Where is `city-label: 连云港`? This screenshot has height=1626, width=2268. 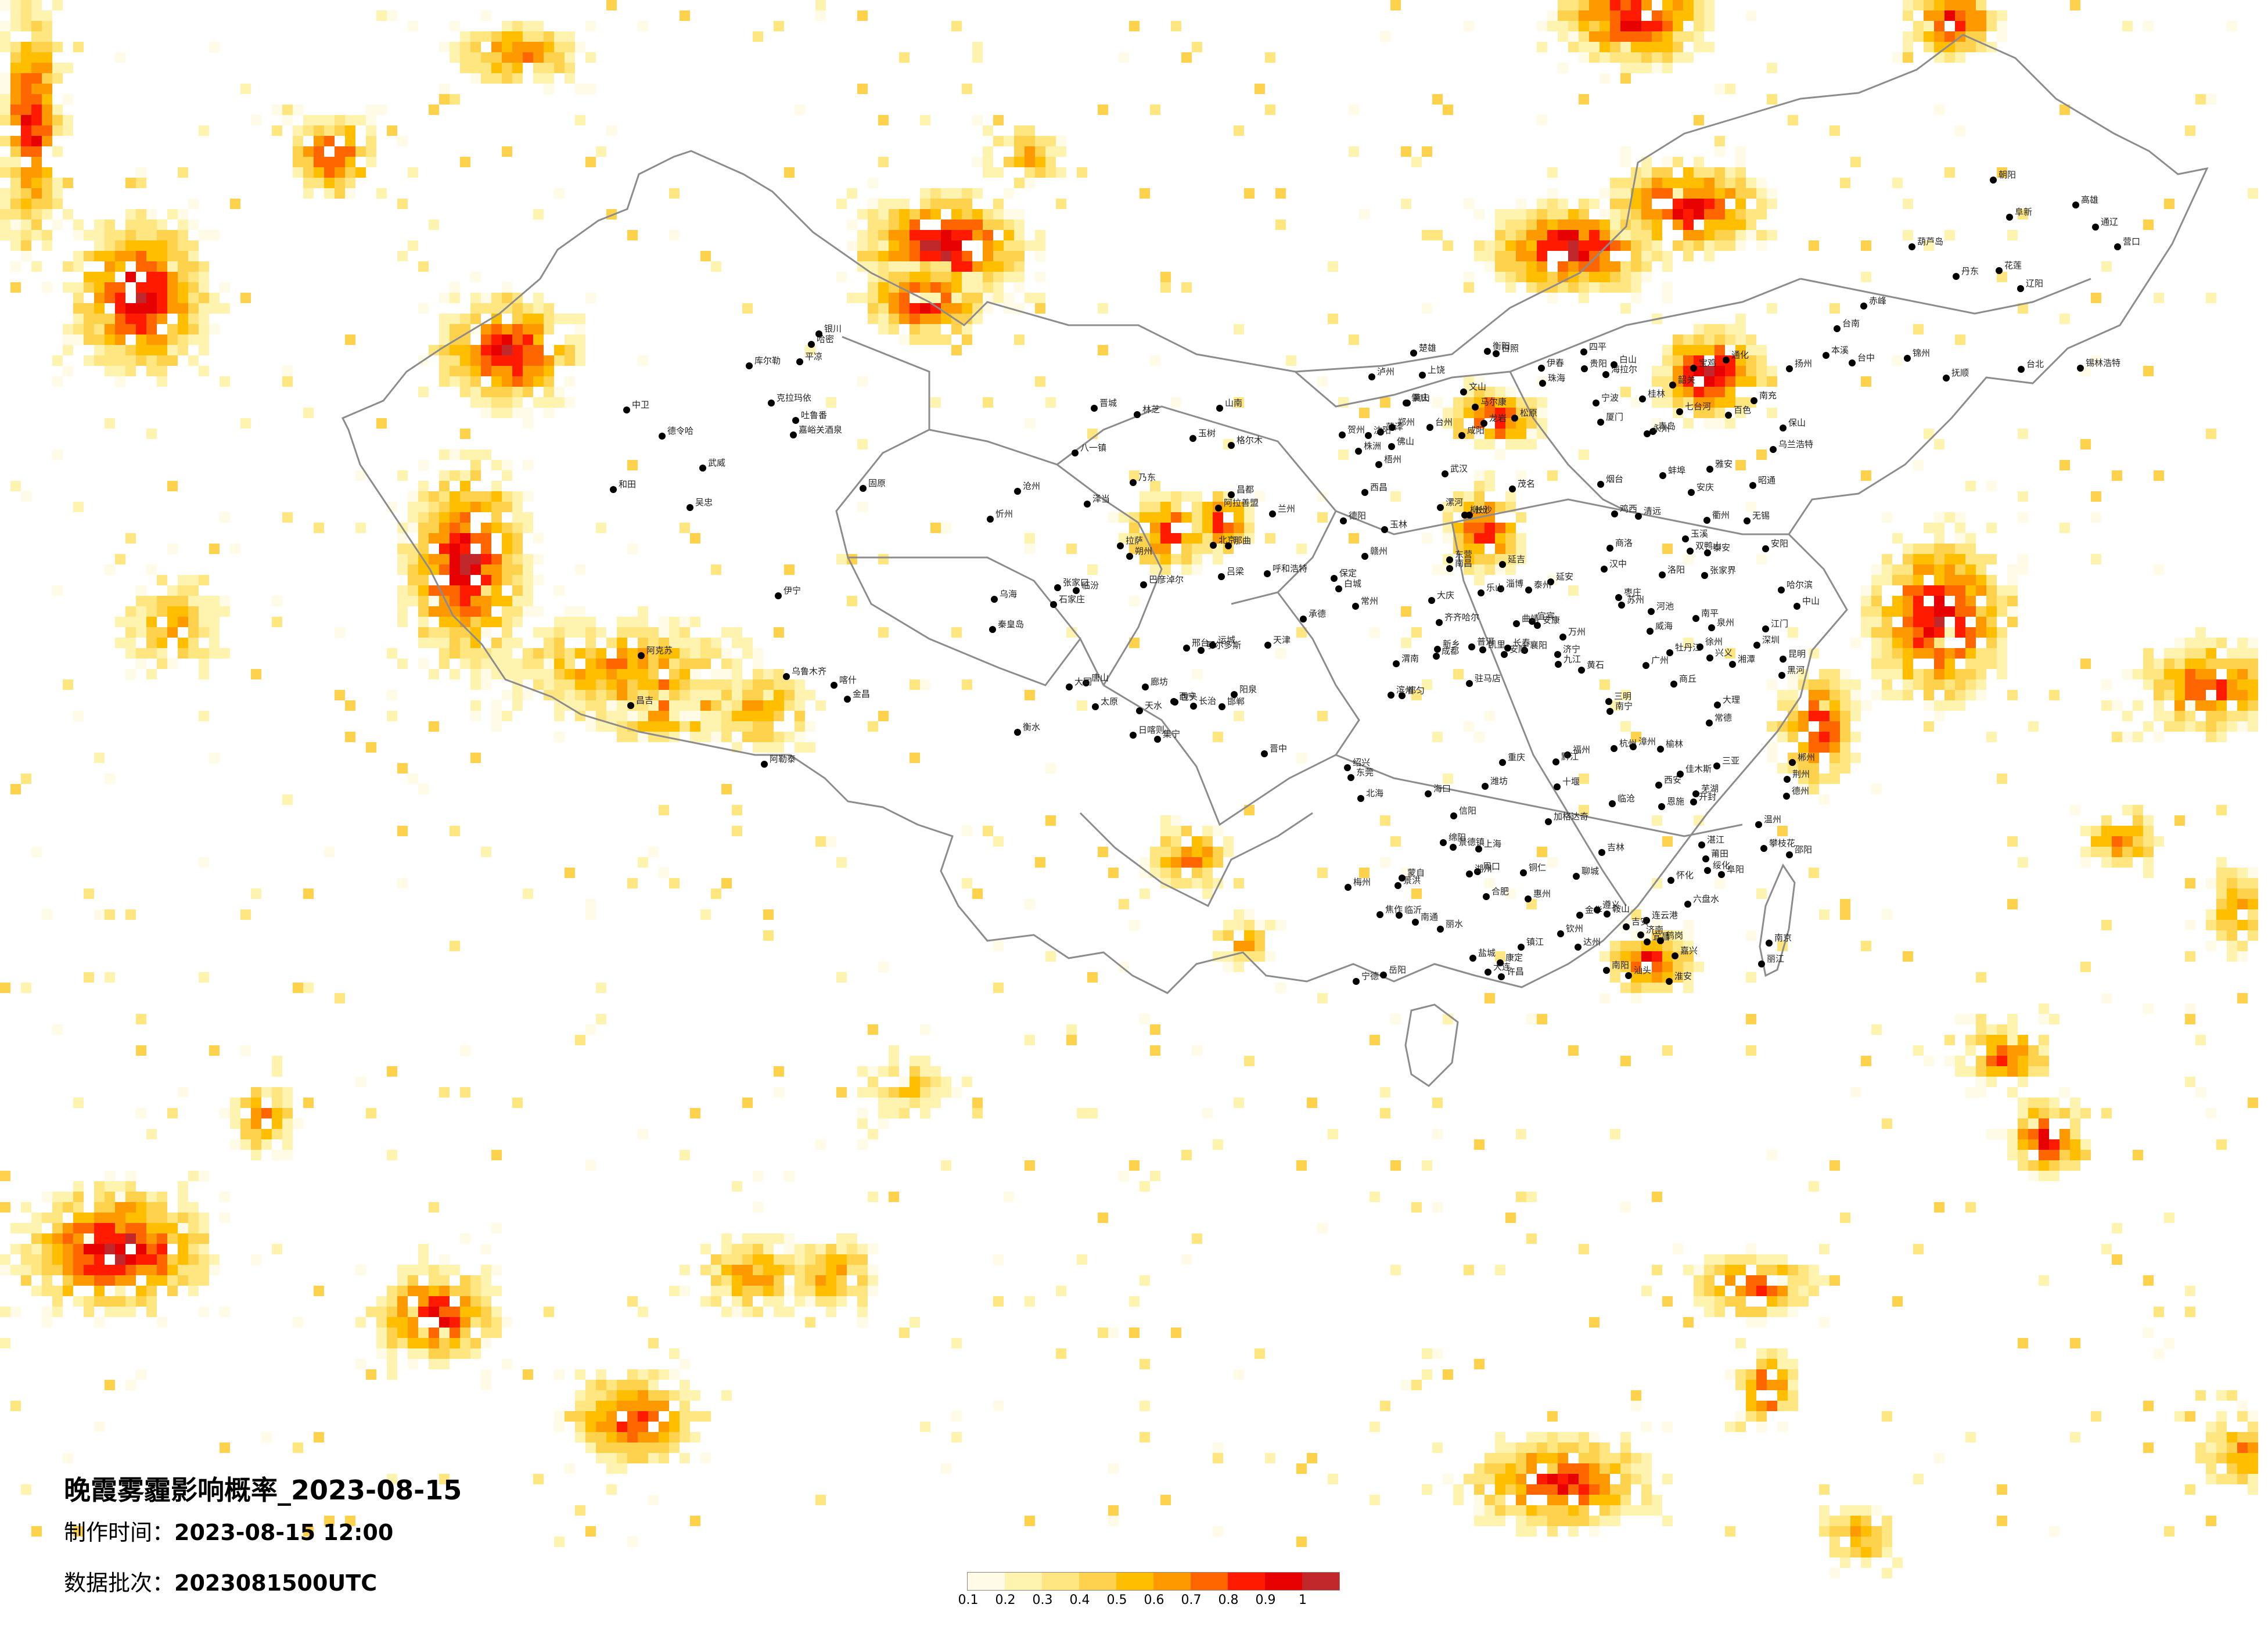 city-label: 连云港 is located at coordinates (1665, 915).